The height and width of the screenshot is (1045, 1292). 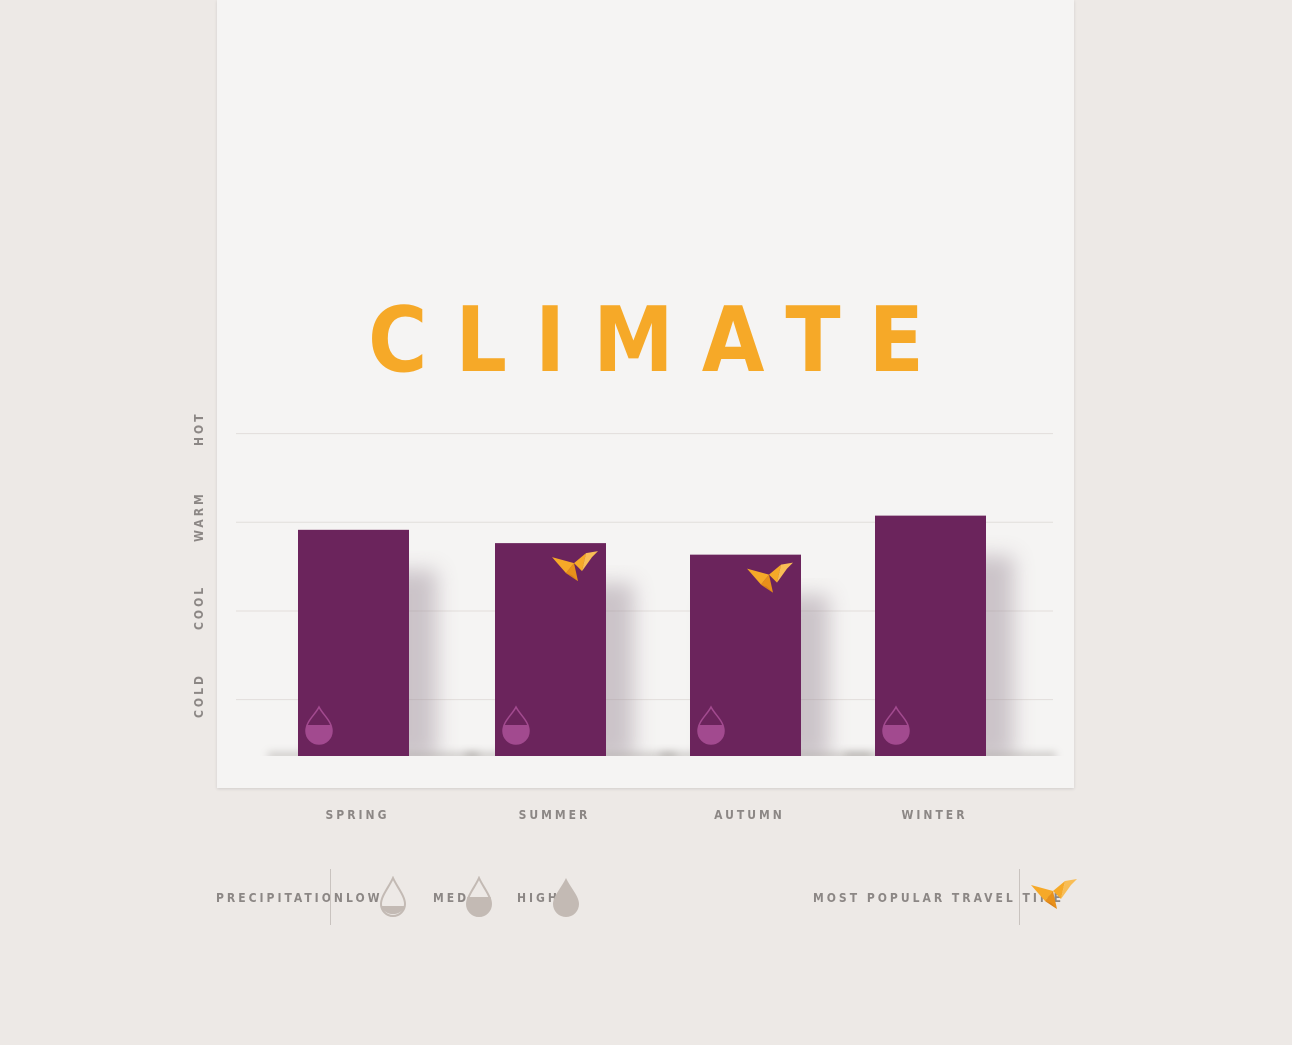 I want to click on y-tick-cool: COOL, so click(x=199, y=607).